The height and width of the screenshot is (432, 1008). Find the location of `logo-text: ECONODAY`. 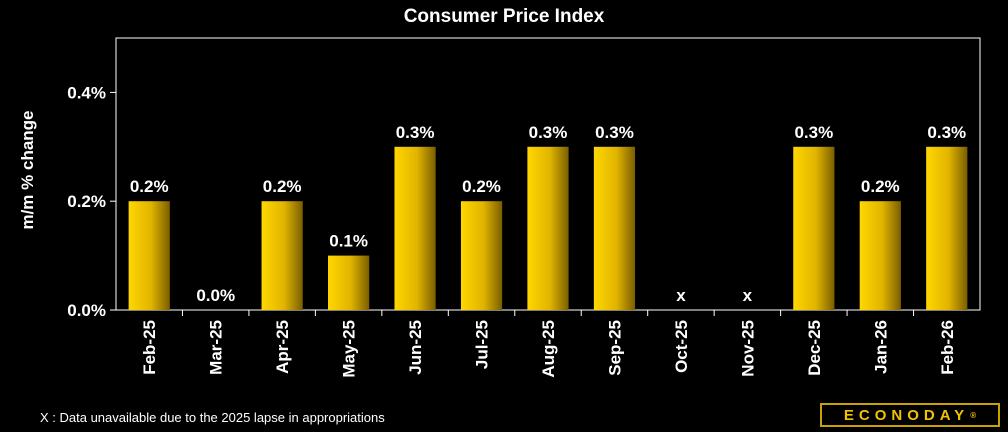

logo-text: ECONODAY is located at coordinates (906, 415).